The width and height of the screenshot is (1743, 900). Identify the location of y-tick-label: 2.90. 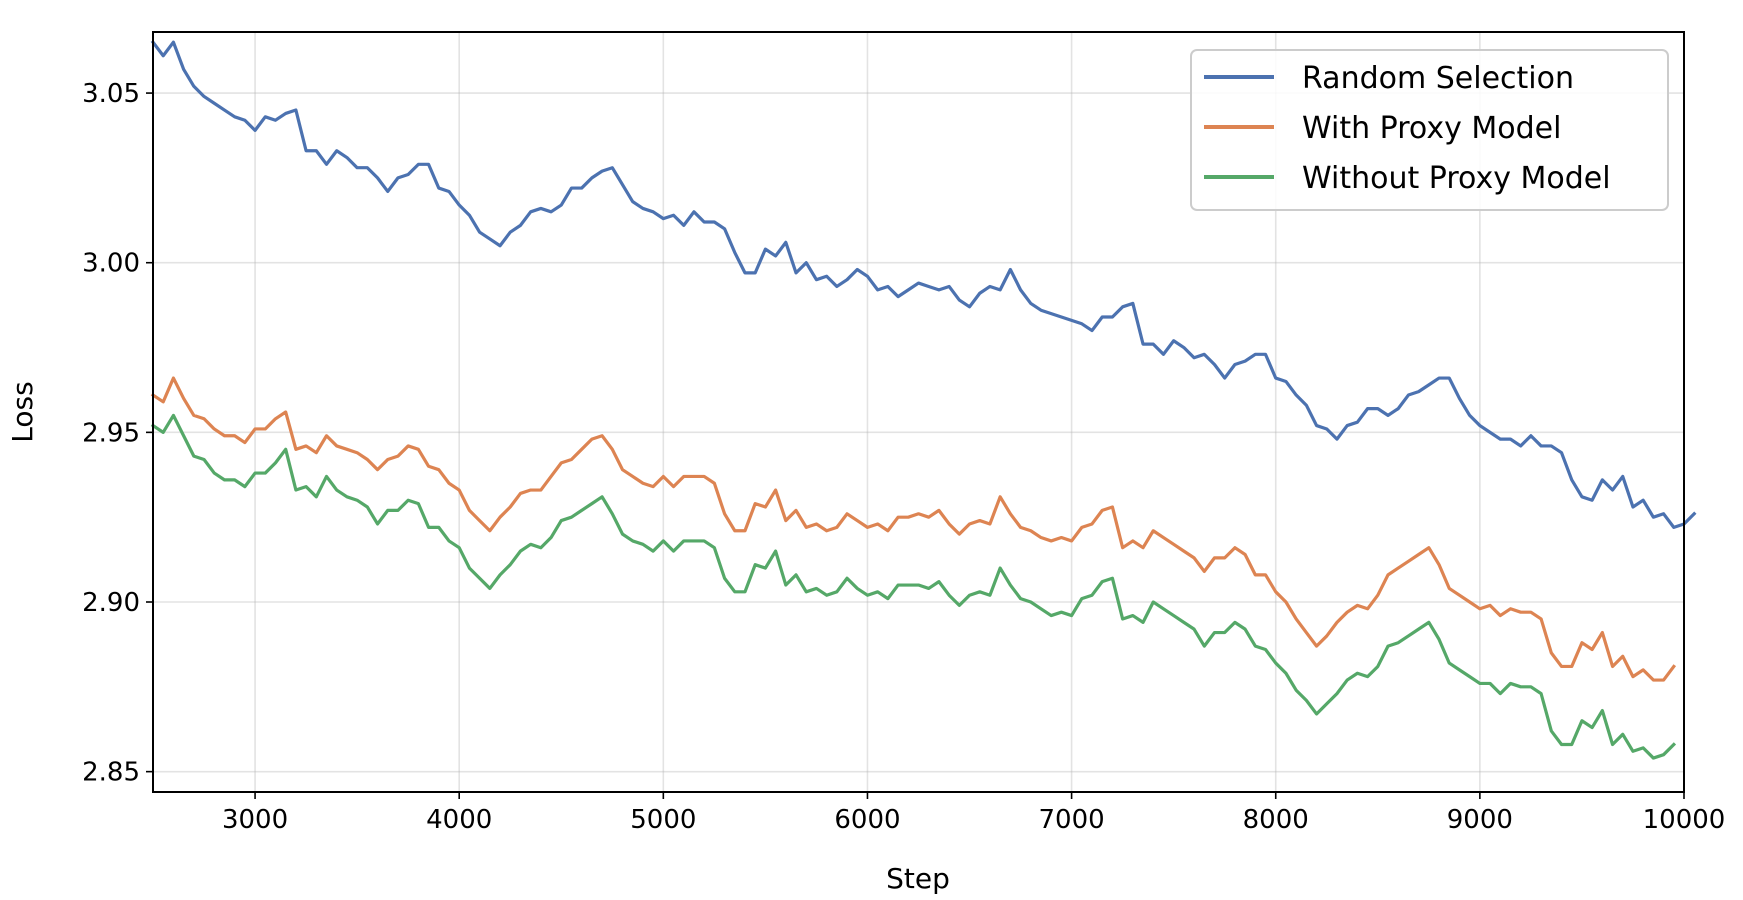
(111, 603).